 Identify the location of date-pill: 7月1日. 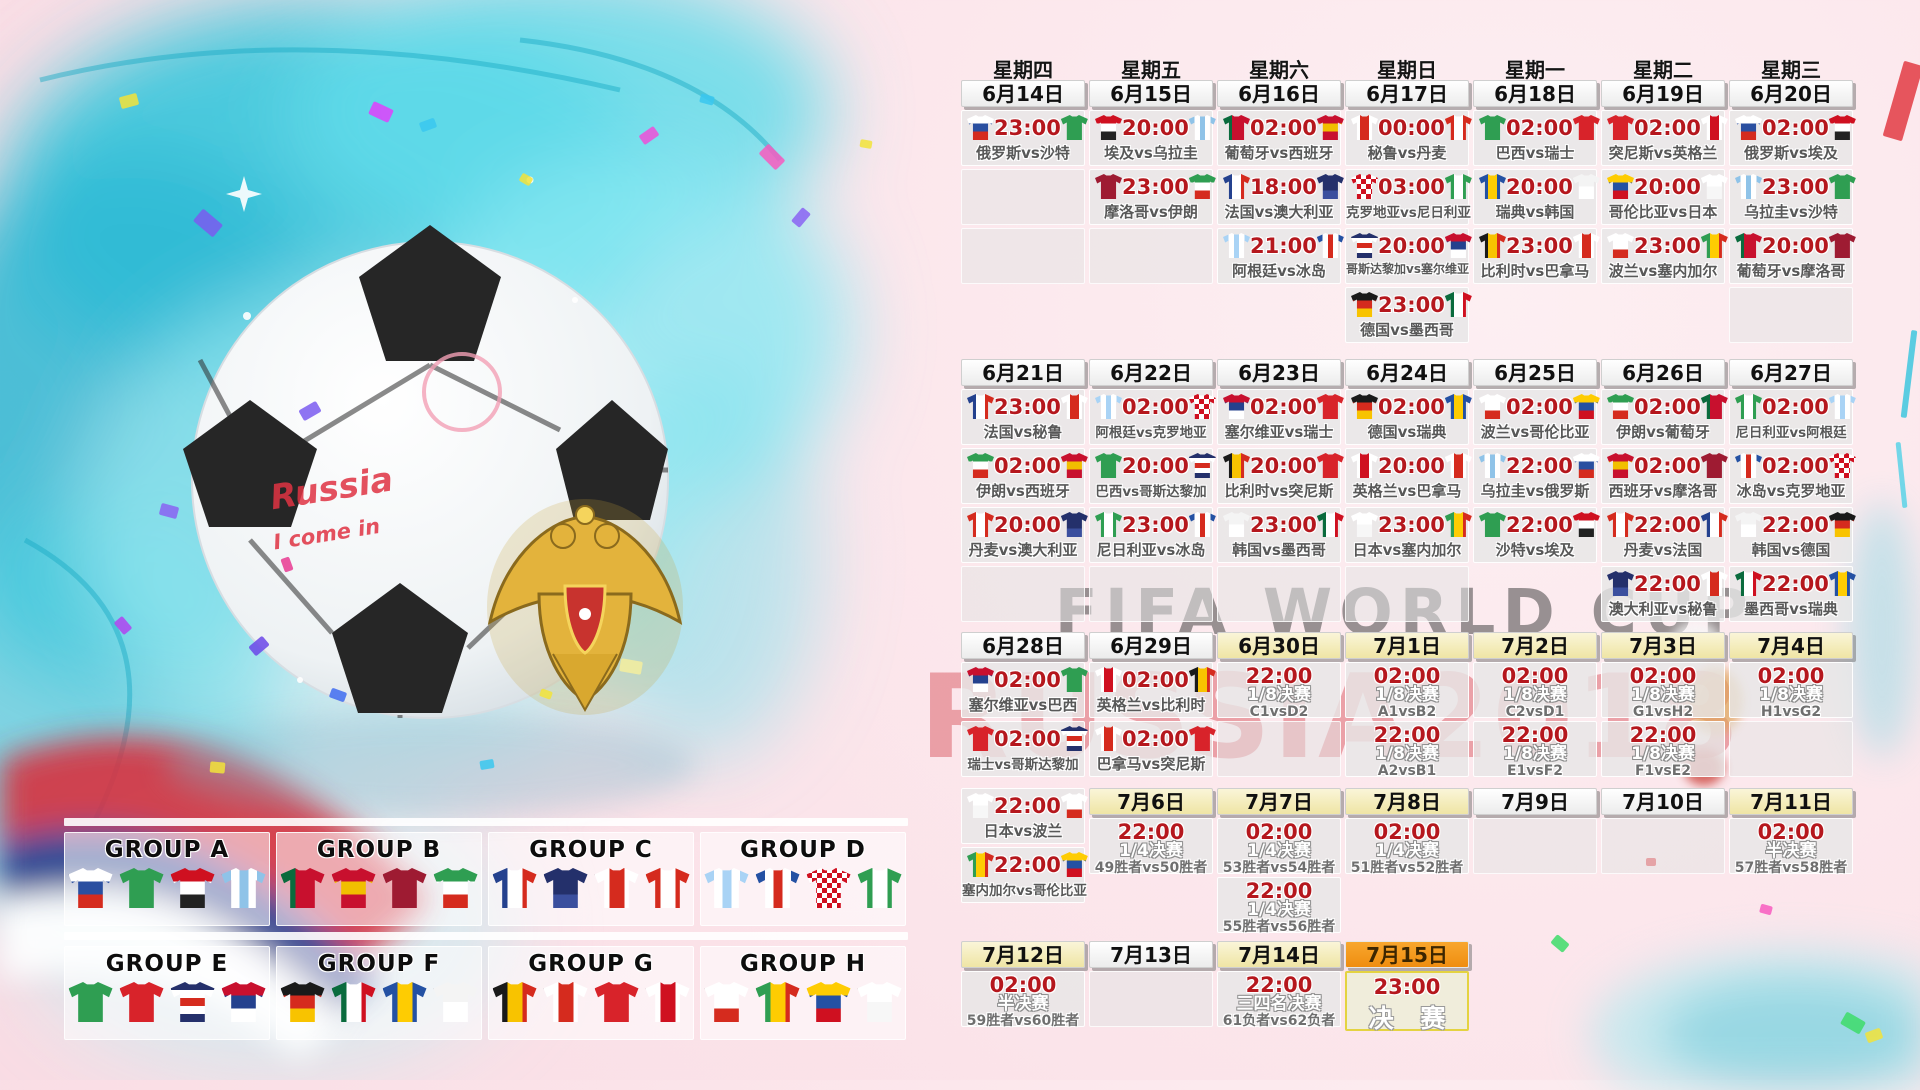
(1407, 645).